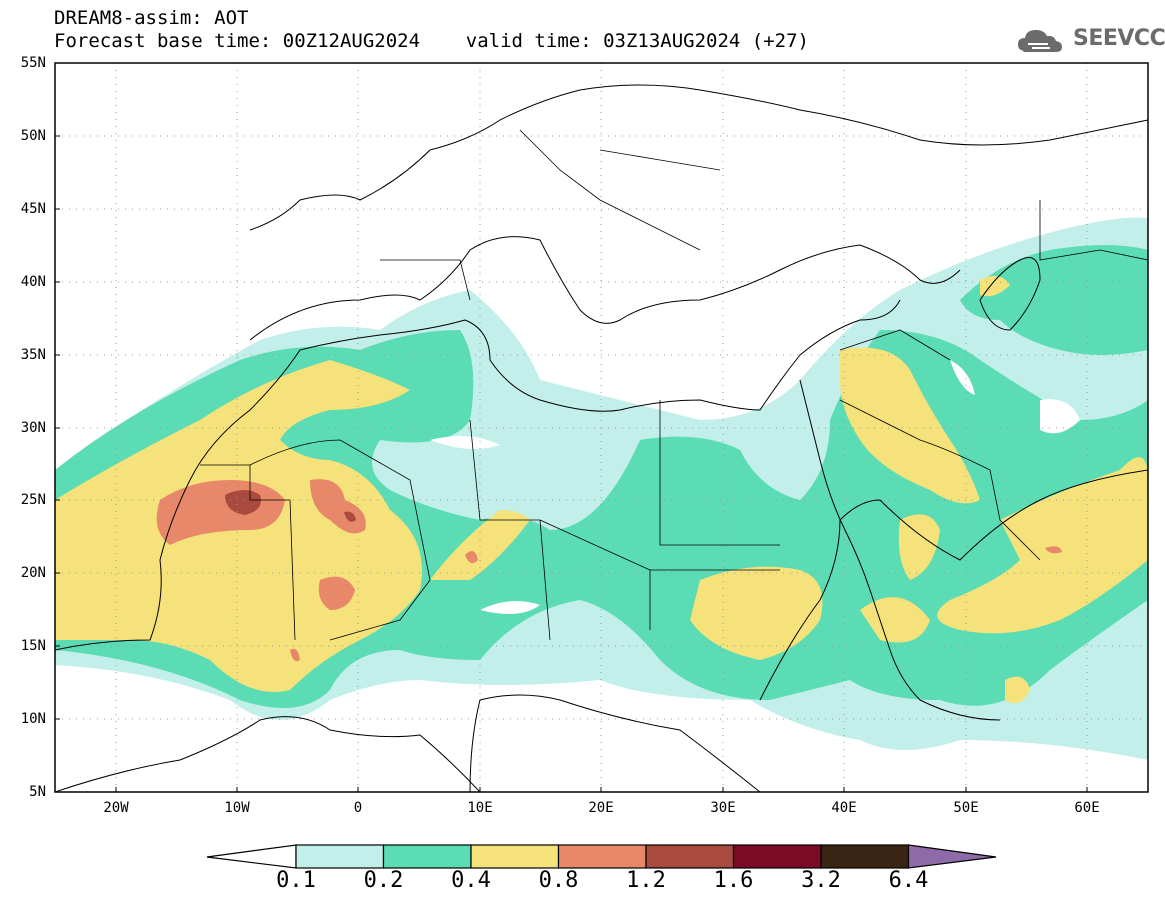 The width and height of the screenshot is (1165, 905). I want to click on cloud-icon, so click(1040, 41).